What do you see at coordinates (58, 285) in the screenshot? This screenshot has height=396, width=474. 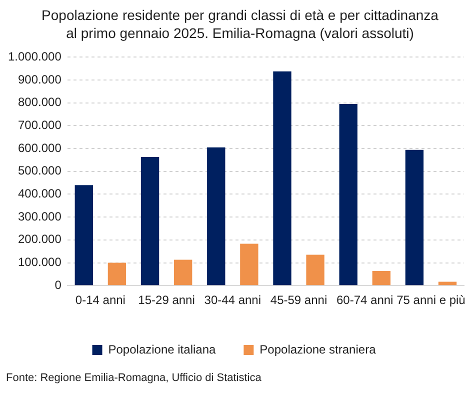 I see `y-tick-label: 0` at bounding box center [58, 285].